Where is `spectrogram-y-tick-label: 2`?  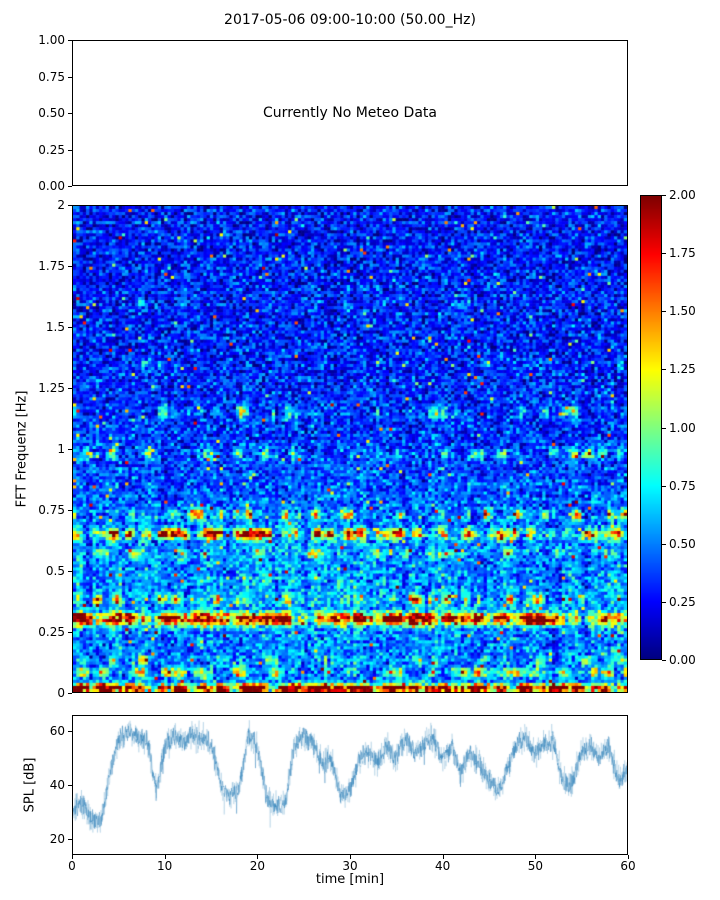 spectrogram-y-tick-label: 2 is located at coordinates (61, 205).